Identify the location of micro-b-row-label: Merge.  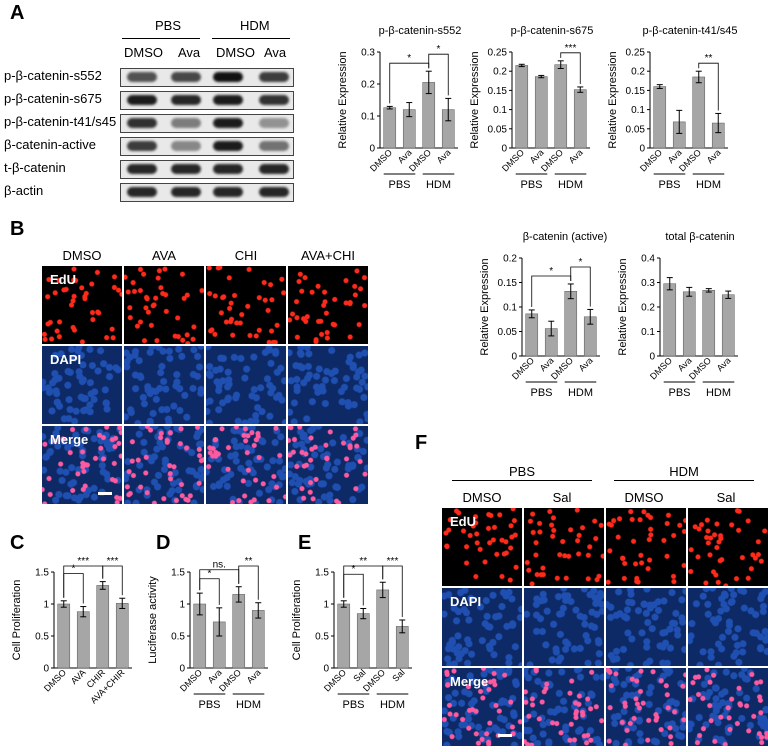
(69, 439).